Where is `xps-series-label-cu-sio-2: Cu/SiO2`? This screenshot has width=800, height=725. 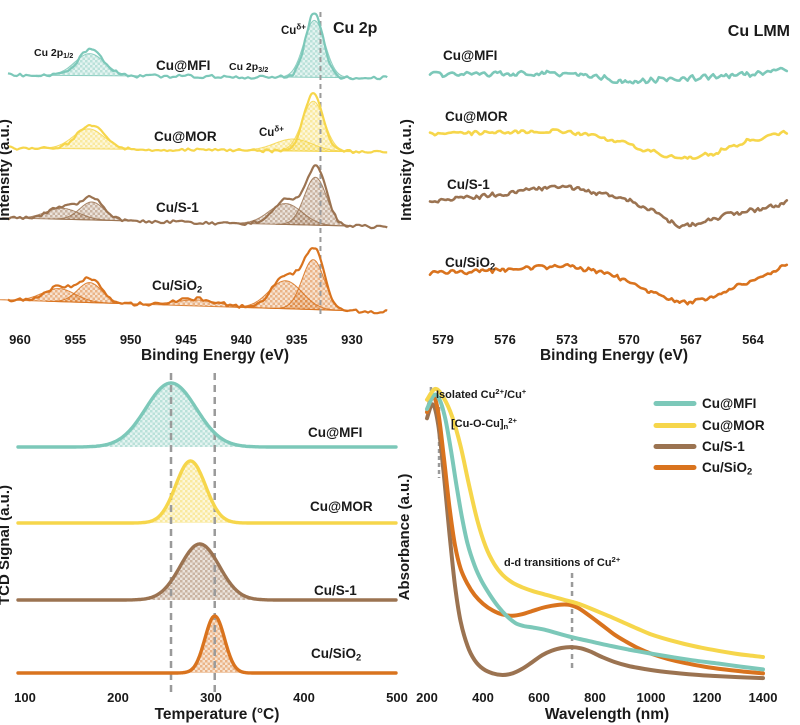 xps-series-label-cu-sio-2: Cu/SiO2 is located at coordinates (177, 286).